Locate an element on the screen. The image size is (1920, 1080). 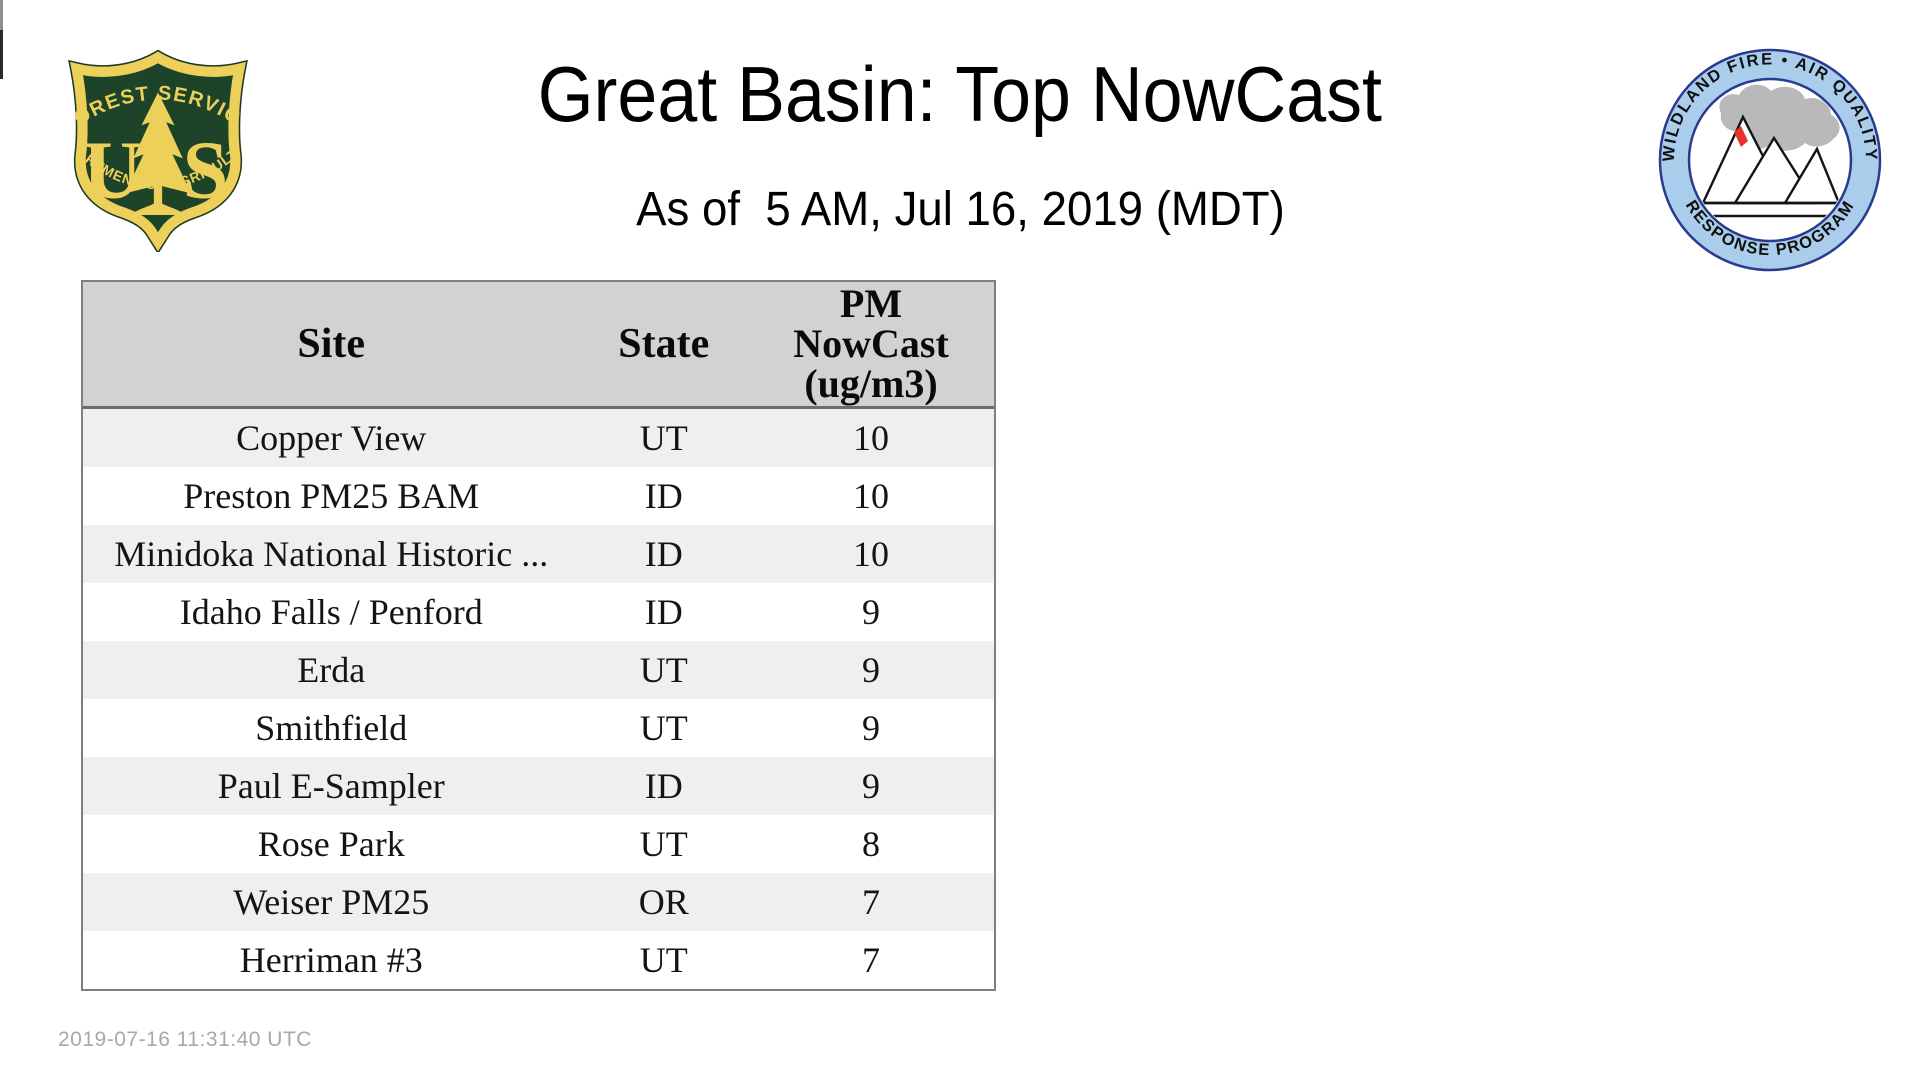
pm-header-line-1: PM is located at coordinates (871, 303).